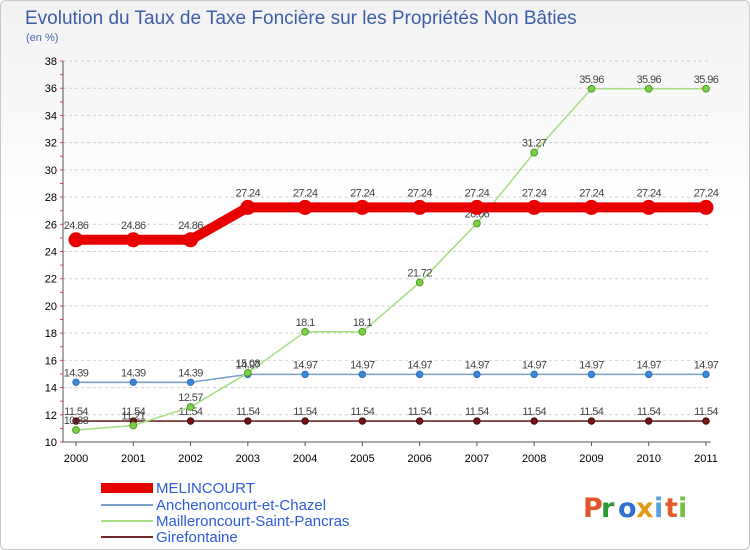 The image size is (750, 550). Describe the element at coordinates (635, 508) in the screenshot. I see `proxiti-logo: Pr o x i t i` at that location.